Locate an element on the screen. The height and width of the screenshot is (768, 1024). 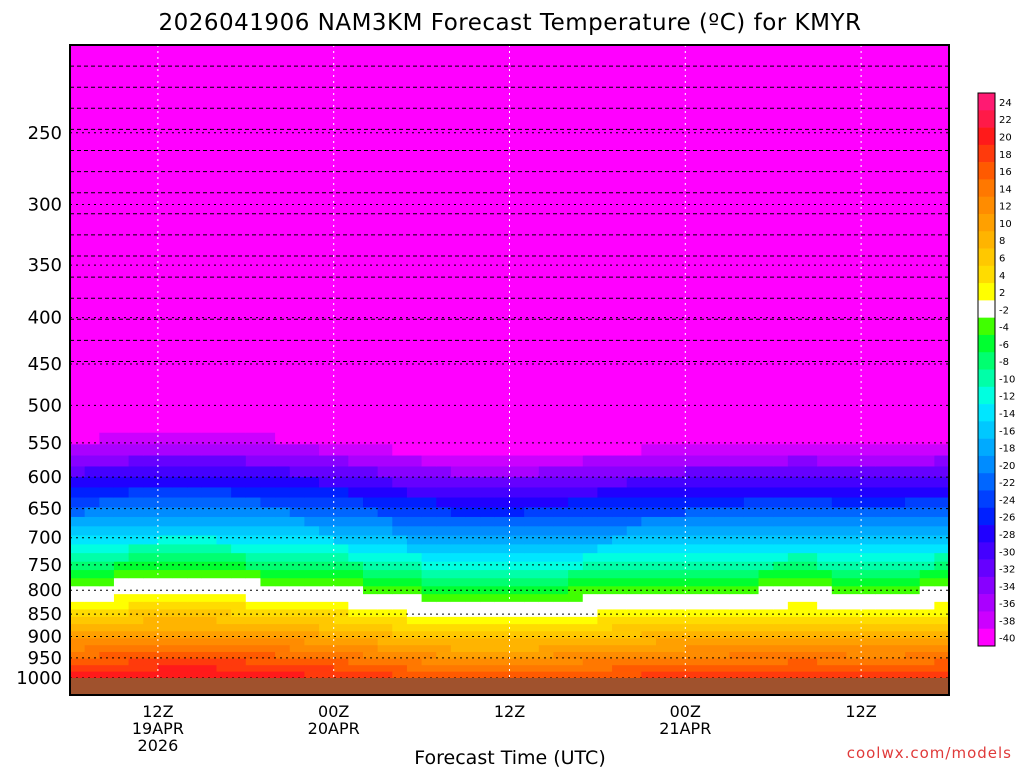
colorbar-label: -8 is located at coordinates (1004, 362).